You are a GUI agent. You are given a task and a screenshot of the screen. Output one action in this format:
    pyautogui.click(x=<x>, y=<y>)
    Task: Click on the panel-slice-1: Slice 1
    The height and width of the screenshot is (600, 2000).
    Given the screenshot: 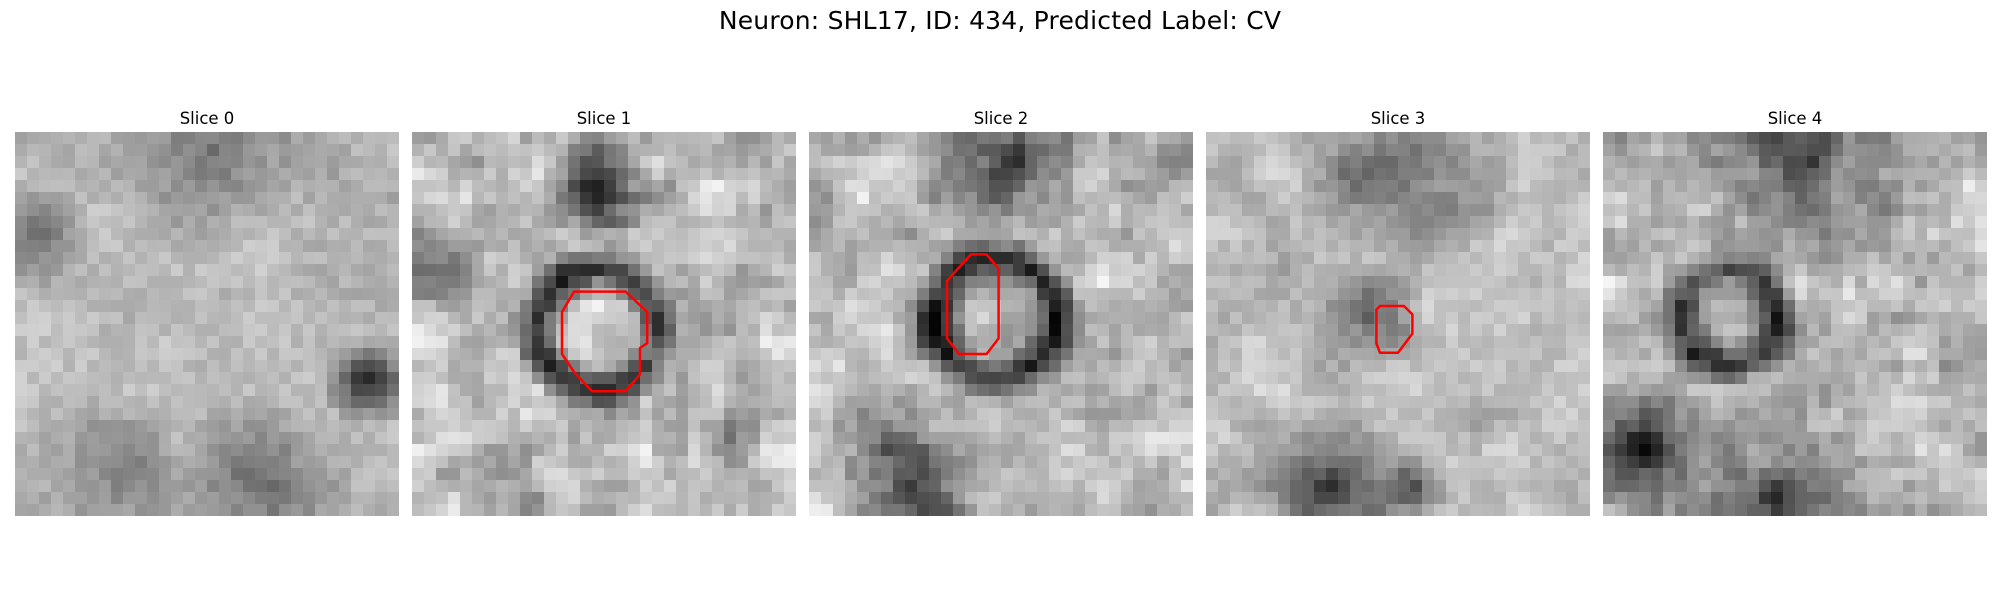 What is the action you would take?
    pyautogui.click(x=604, y=311)
    